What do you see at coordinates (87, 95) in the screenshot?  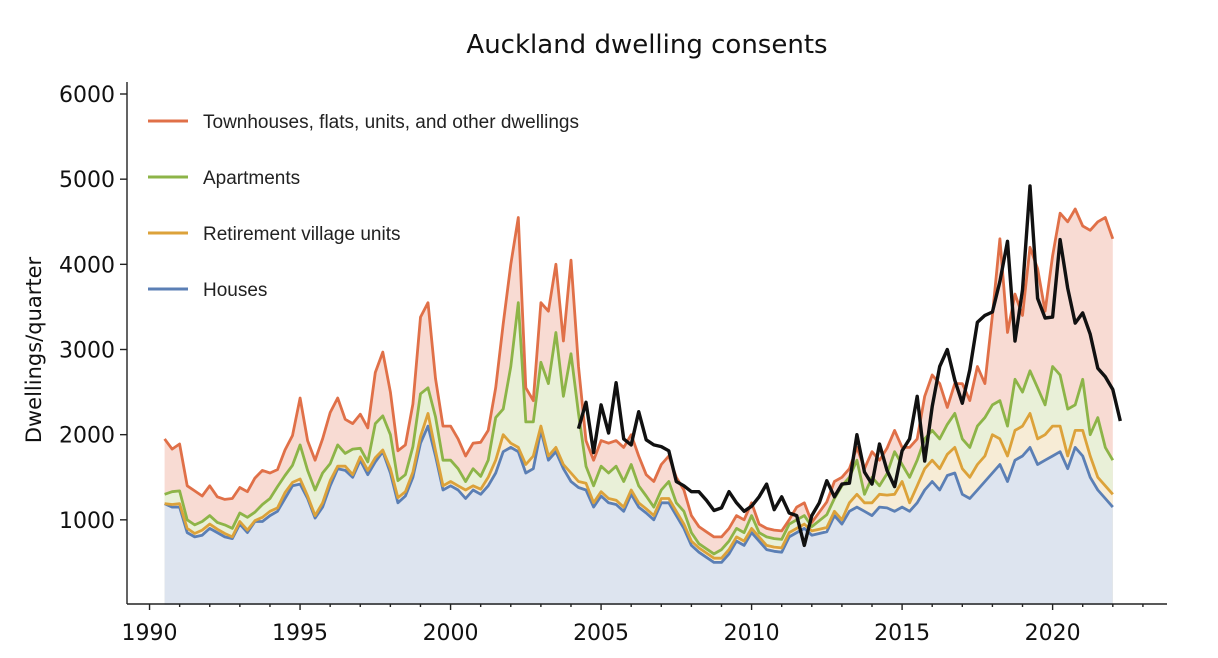 I see `y-tick-label: 6000` at bounding box center [87, 95].